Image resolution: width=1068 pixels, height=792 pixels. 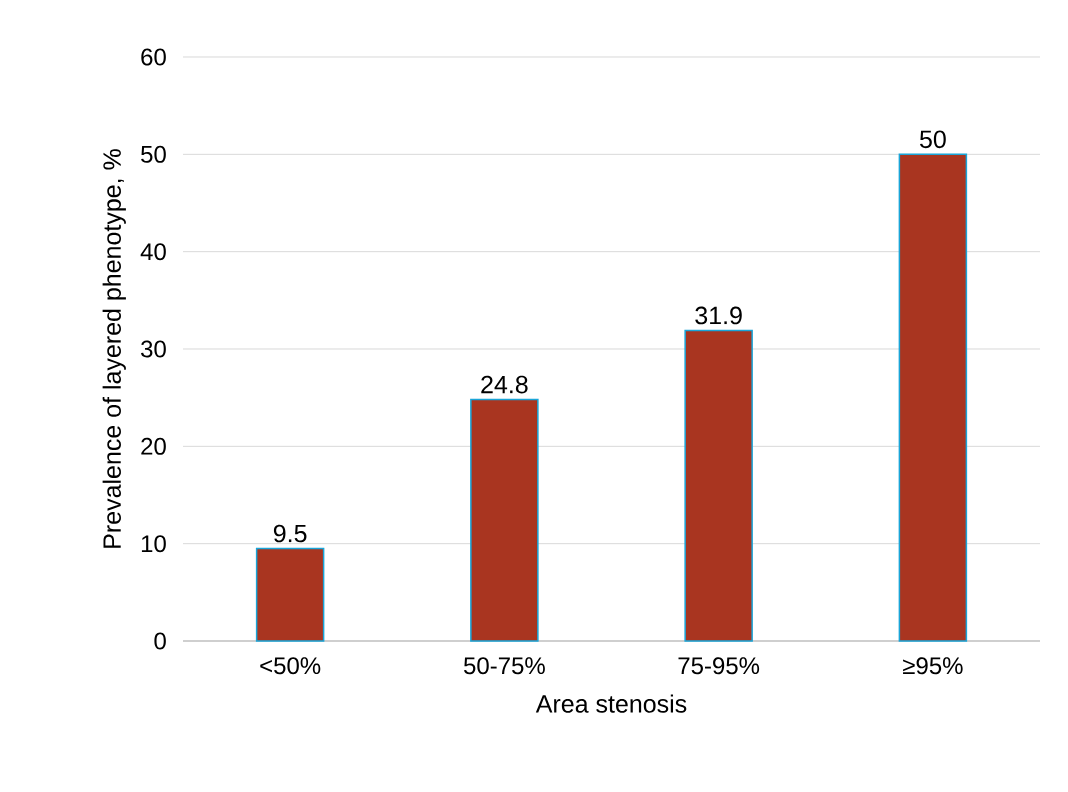 I want to click on y-tick-label: 60, so click(x=153, y=57).